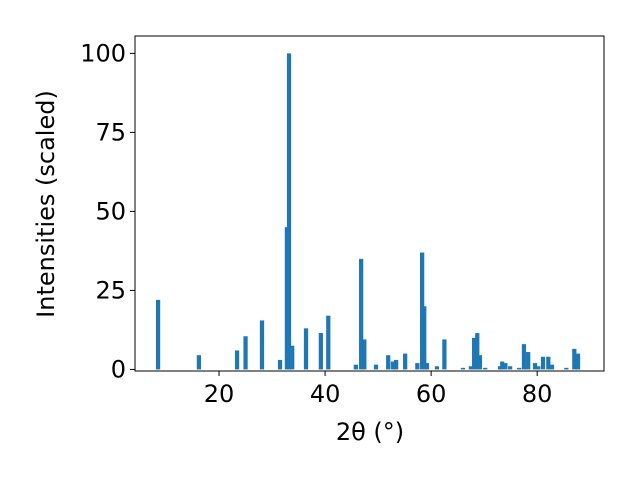 The height and width of the screenshot is (484, 640). I want to click on y-axis-label: Intensities (scaled), so click(46, 204).